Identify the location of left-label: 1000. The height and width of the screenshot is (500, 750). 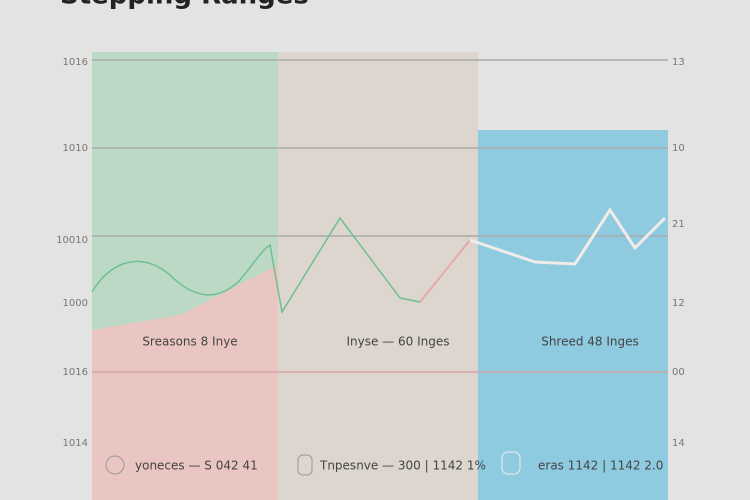
(75, 303).